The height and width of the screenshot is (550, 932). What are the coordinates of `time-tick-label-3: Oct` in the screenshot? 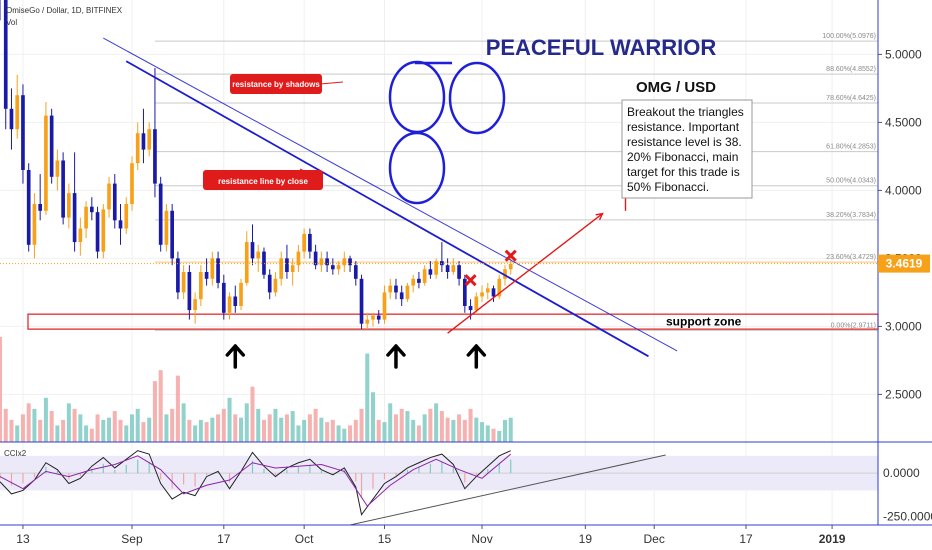 It's located at (304, 539).